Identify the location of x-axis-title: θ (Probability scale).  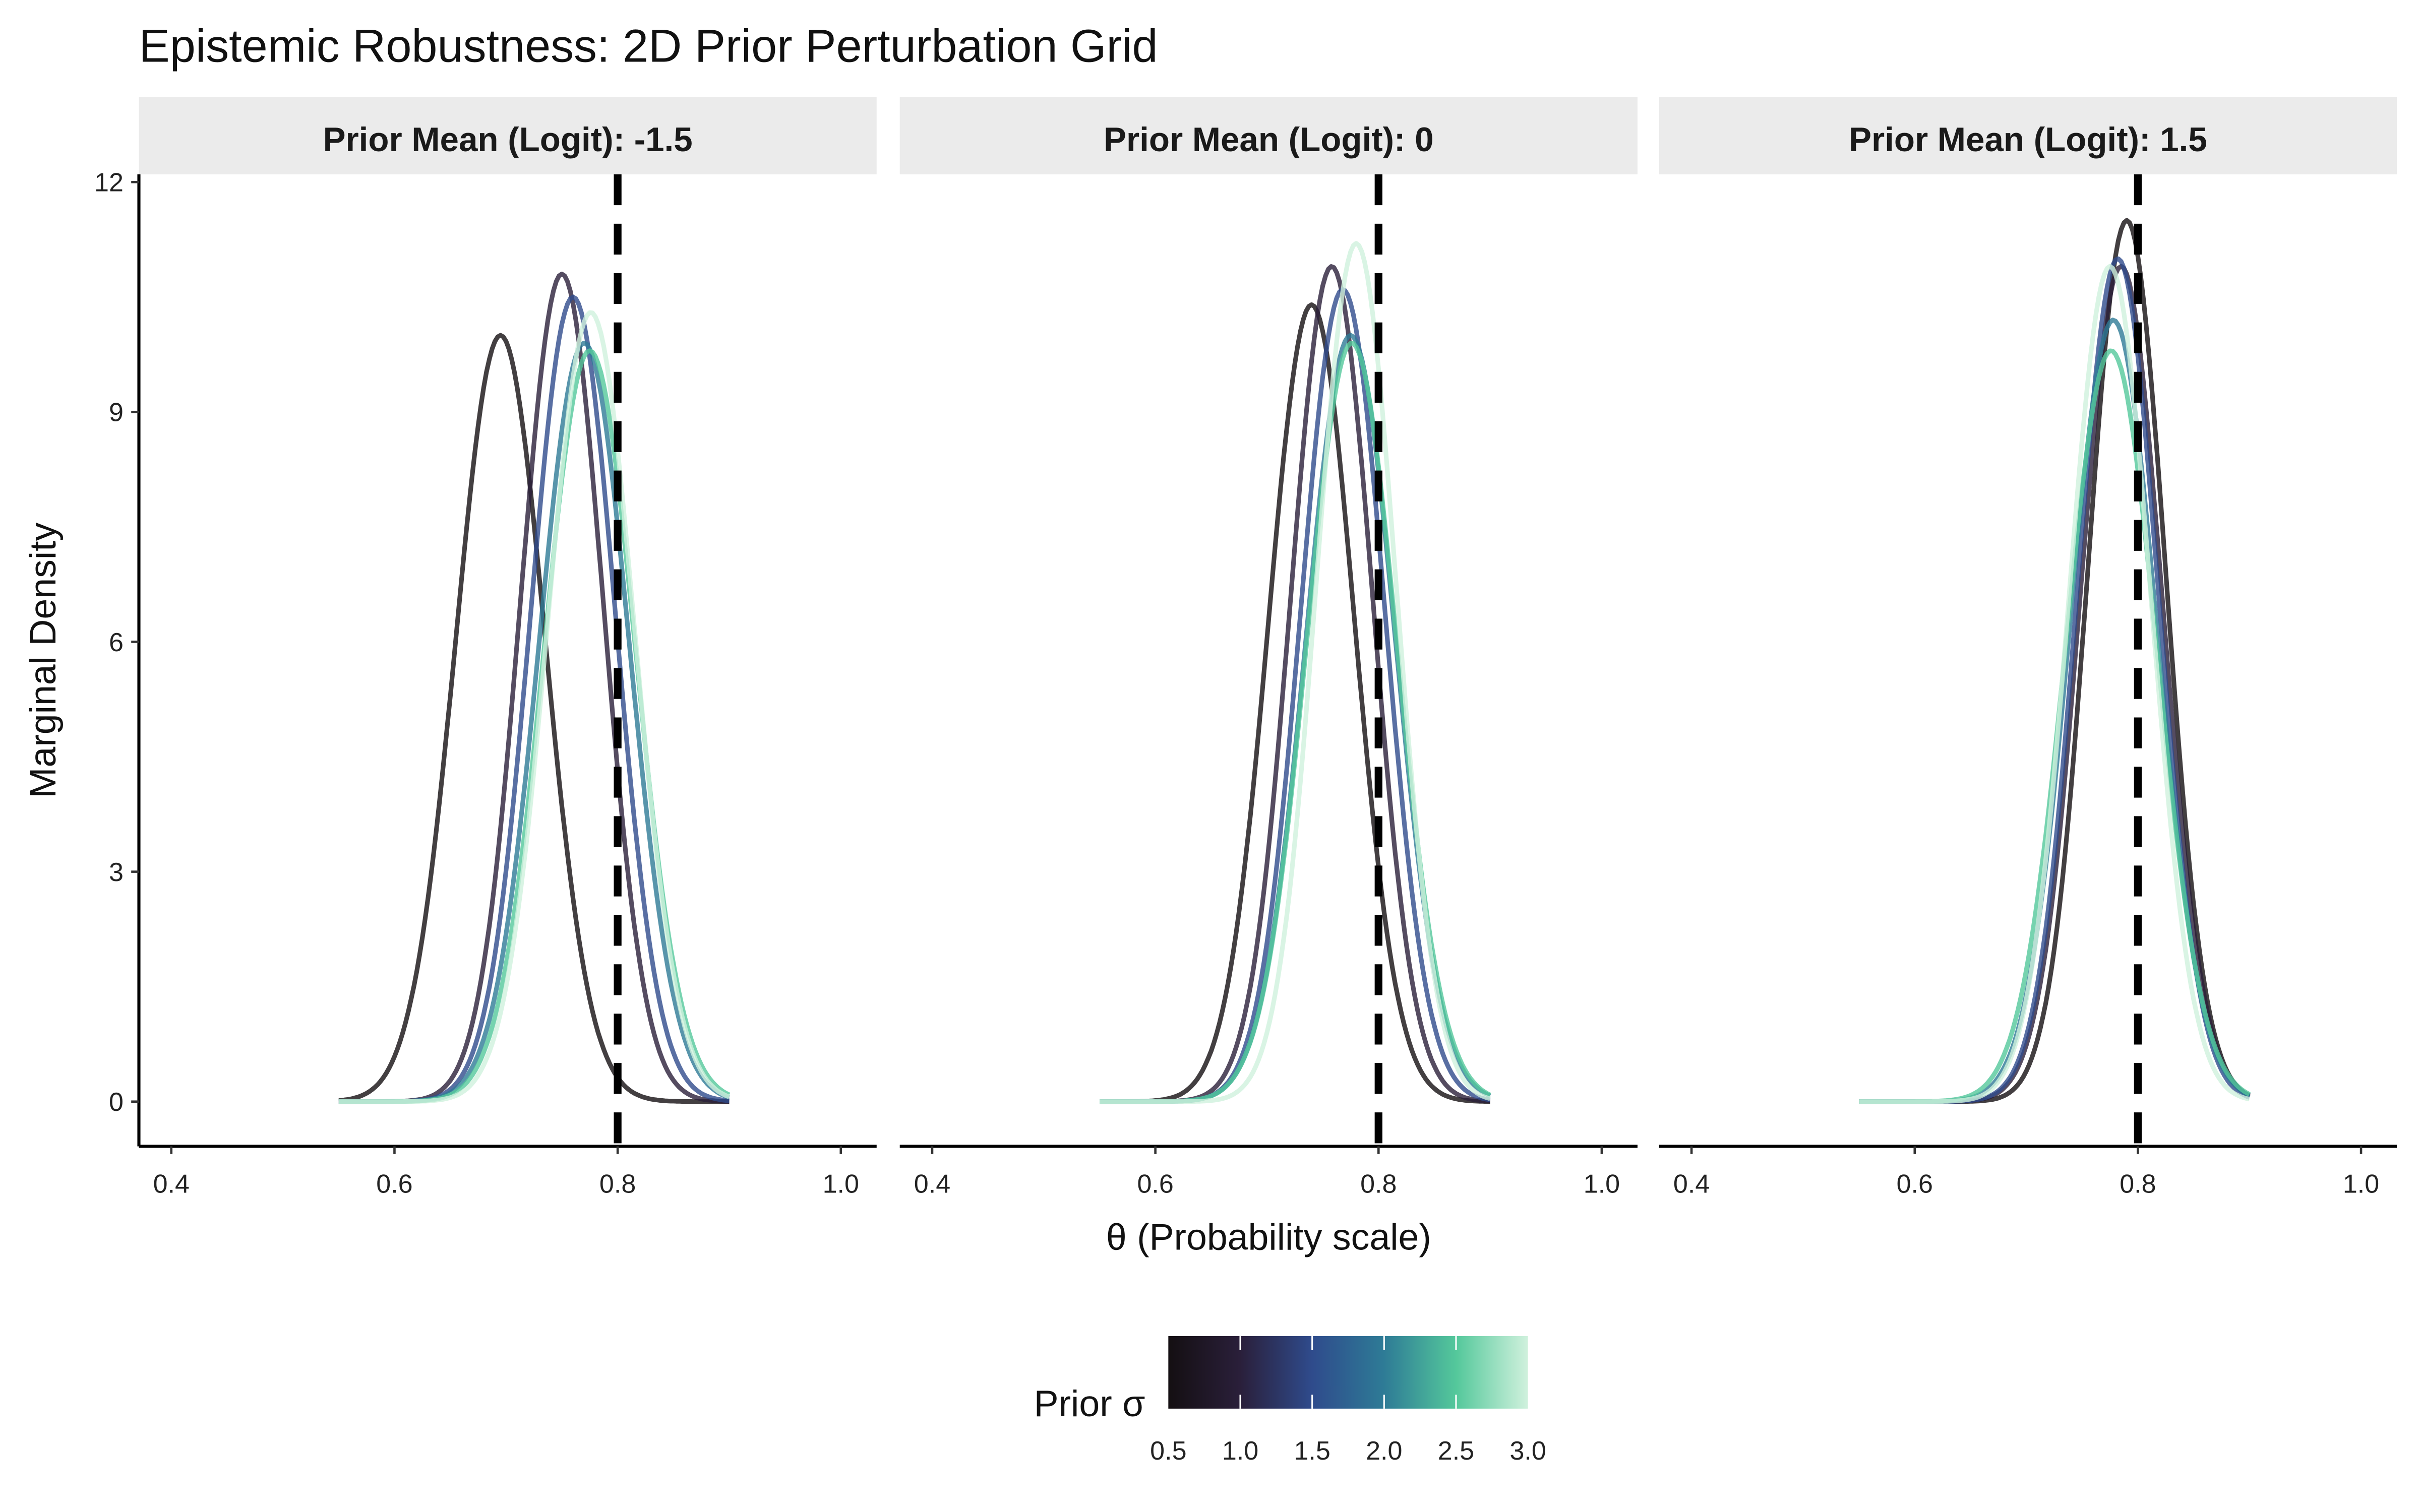
(1268, 1237).